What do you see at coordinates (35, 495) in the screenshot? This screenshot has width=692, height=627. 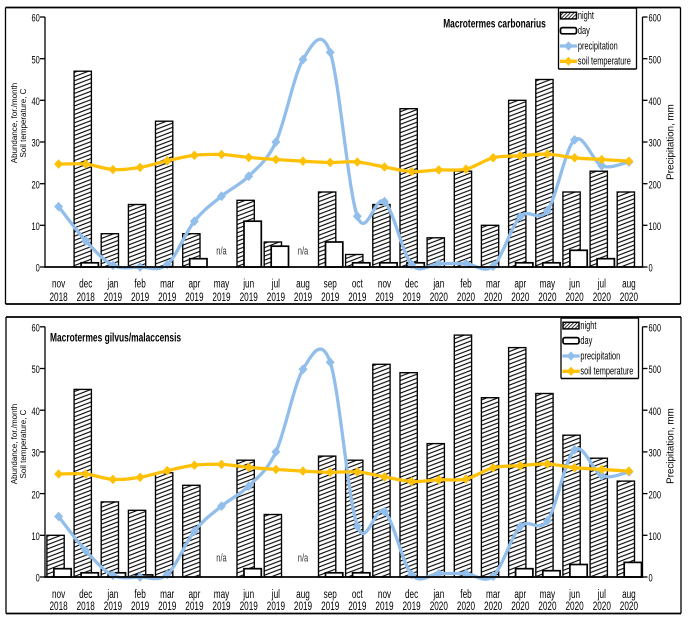 I see `svg-text: 20` at bounding box center [35, 495].